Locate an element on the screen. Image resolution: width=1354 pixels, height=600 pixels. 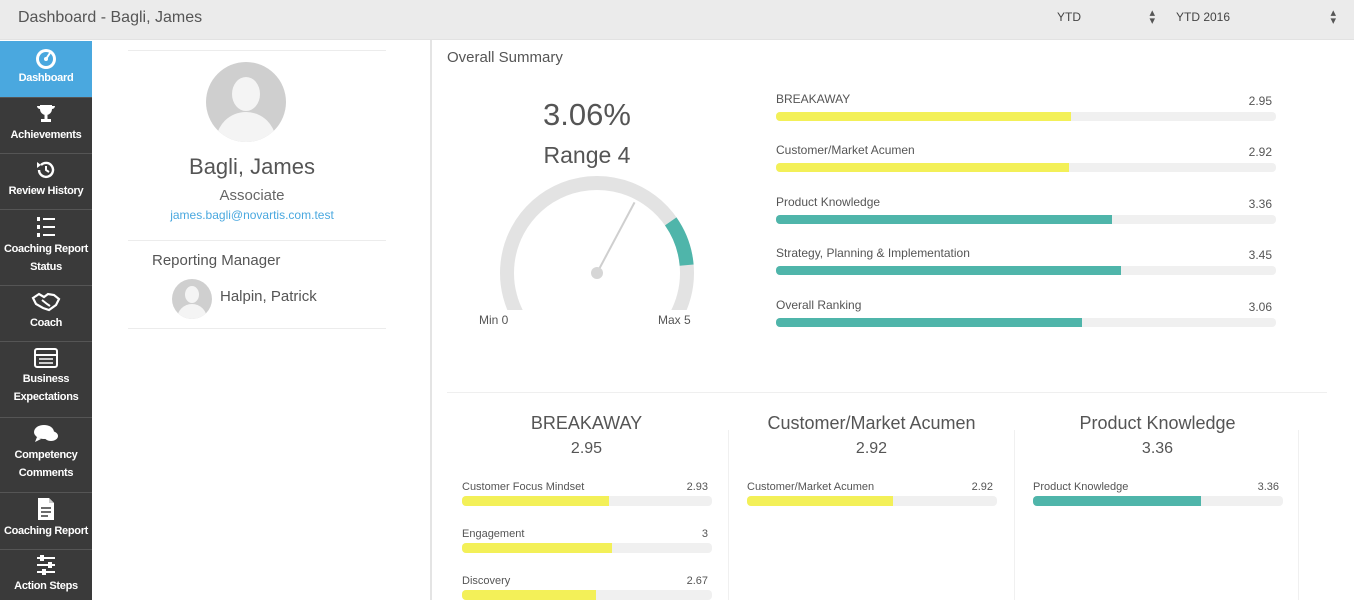
profile-email-link: james.bagli@novartis.com.test is located at coordinates (252, 215).